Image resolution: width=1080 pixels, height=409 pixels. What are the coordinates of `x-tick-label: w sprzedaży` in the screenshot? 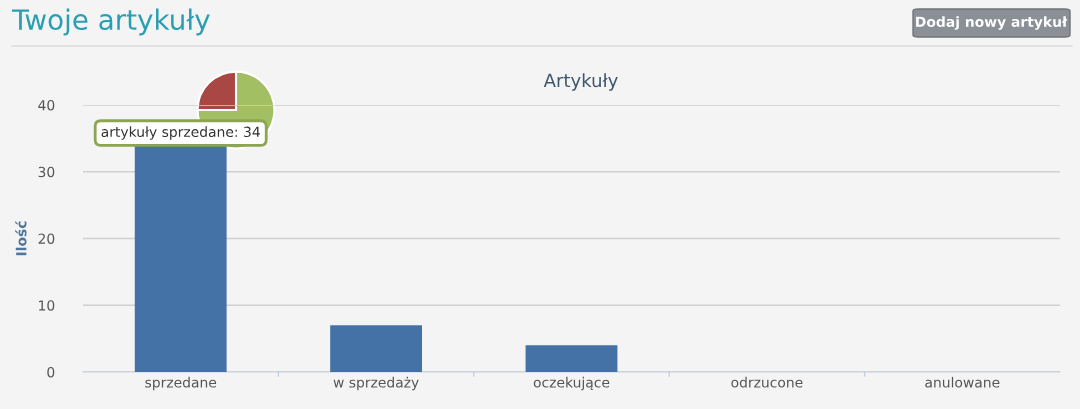 It's located at (376, 383).